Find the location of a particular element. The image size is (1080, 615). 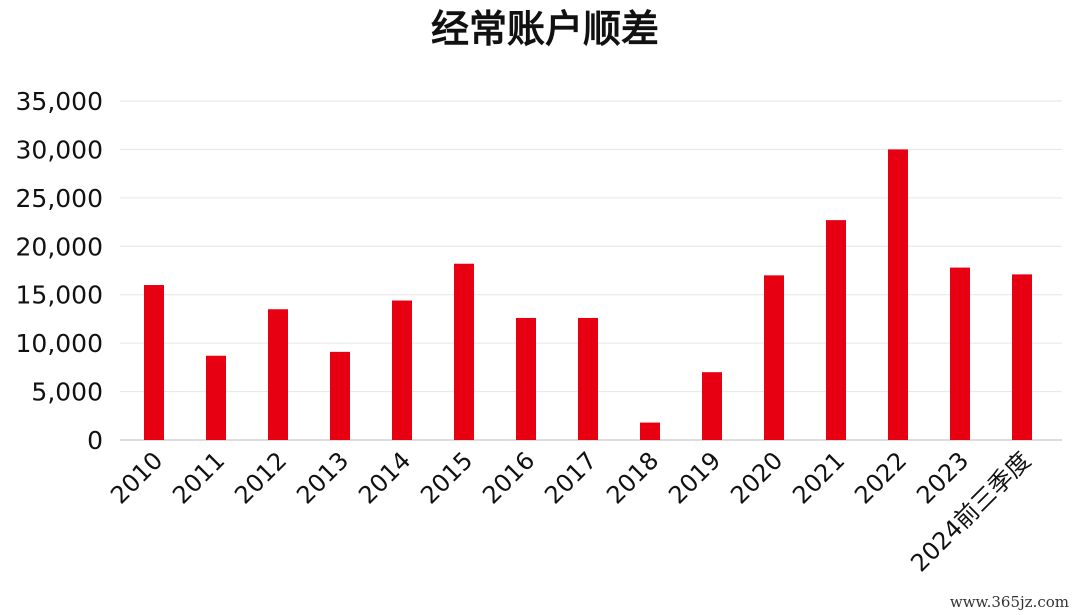

y-tick-label: 0 is located at coordinates (95, 440).